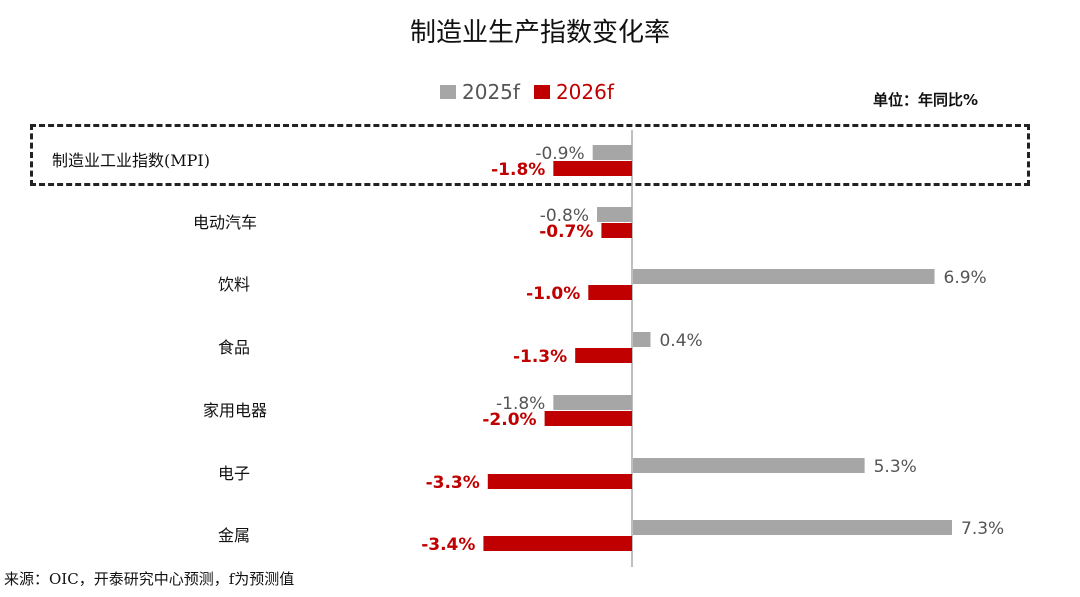 The image size is (1080, 597). I want to click on value-label-2025f: 7.3%, so click(982, 529).